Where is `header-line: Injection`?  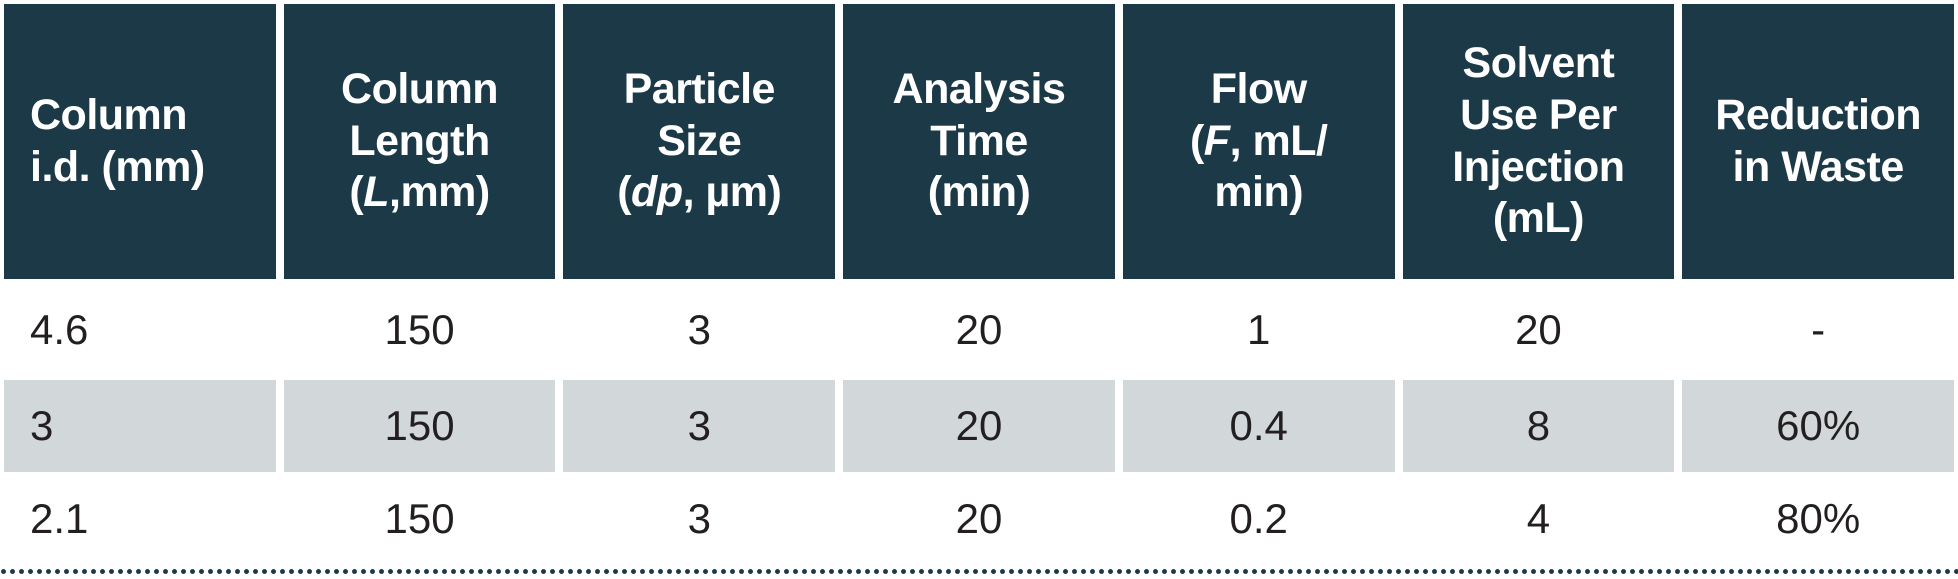
header-line: Injection is located at coordinates (1538, 166).